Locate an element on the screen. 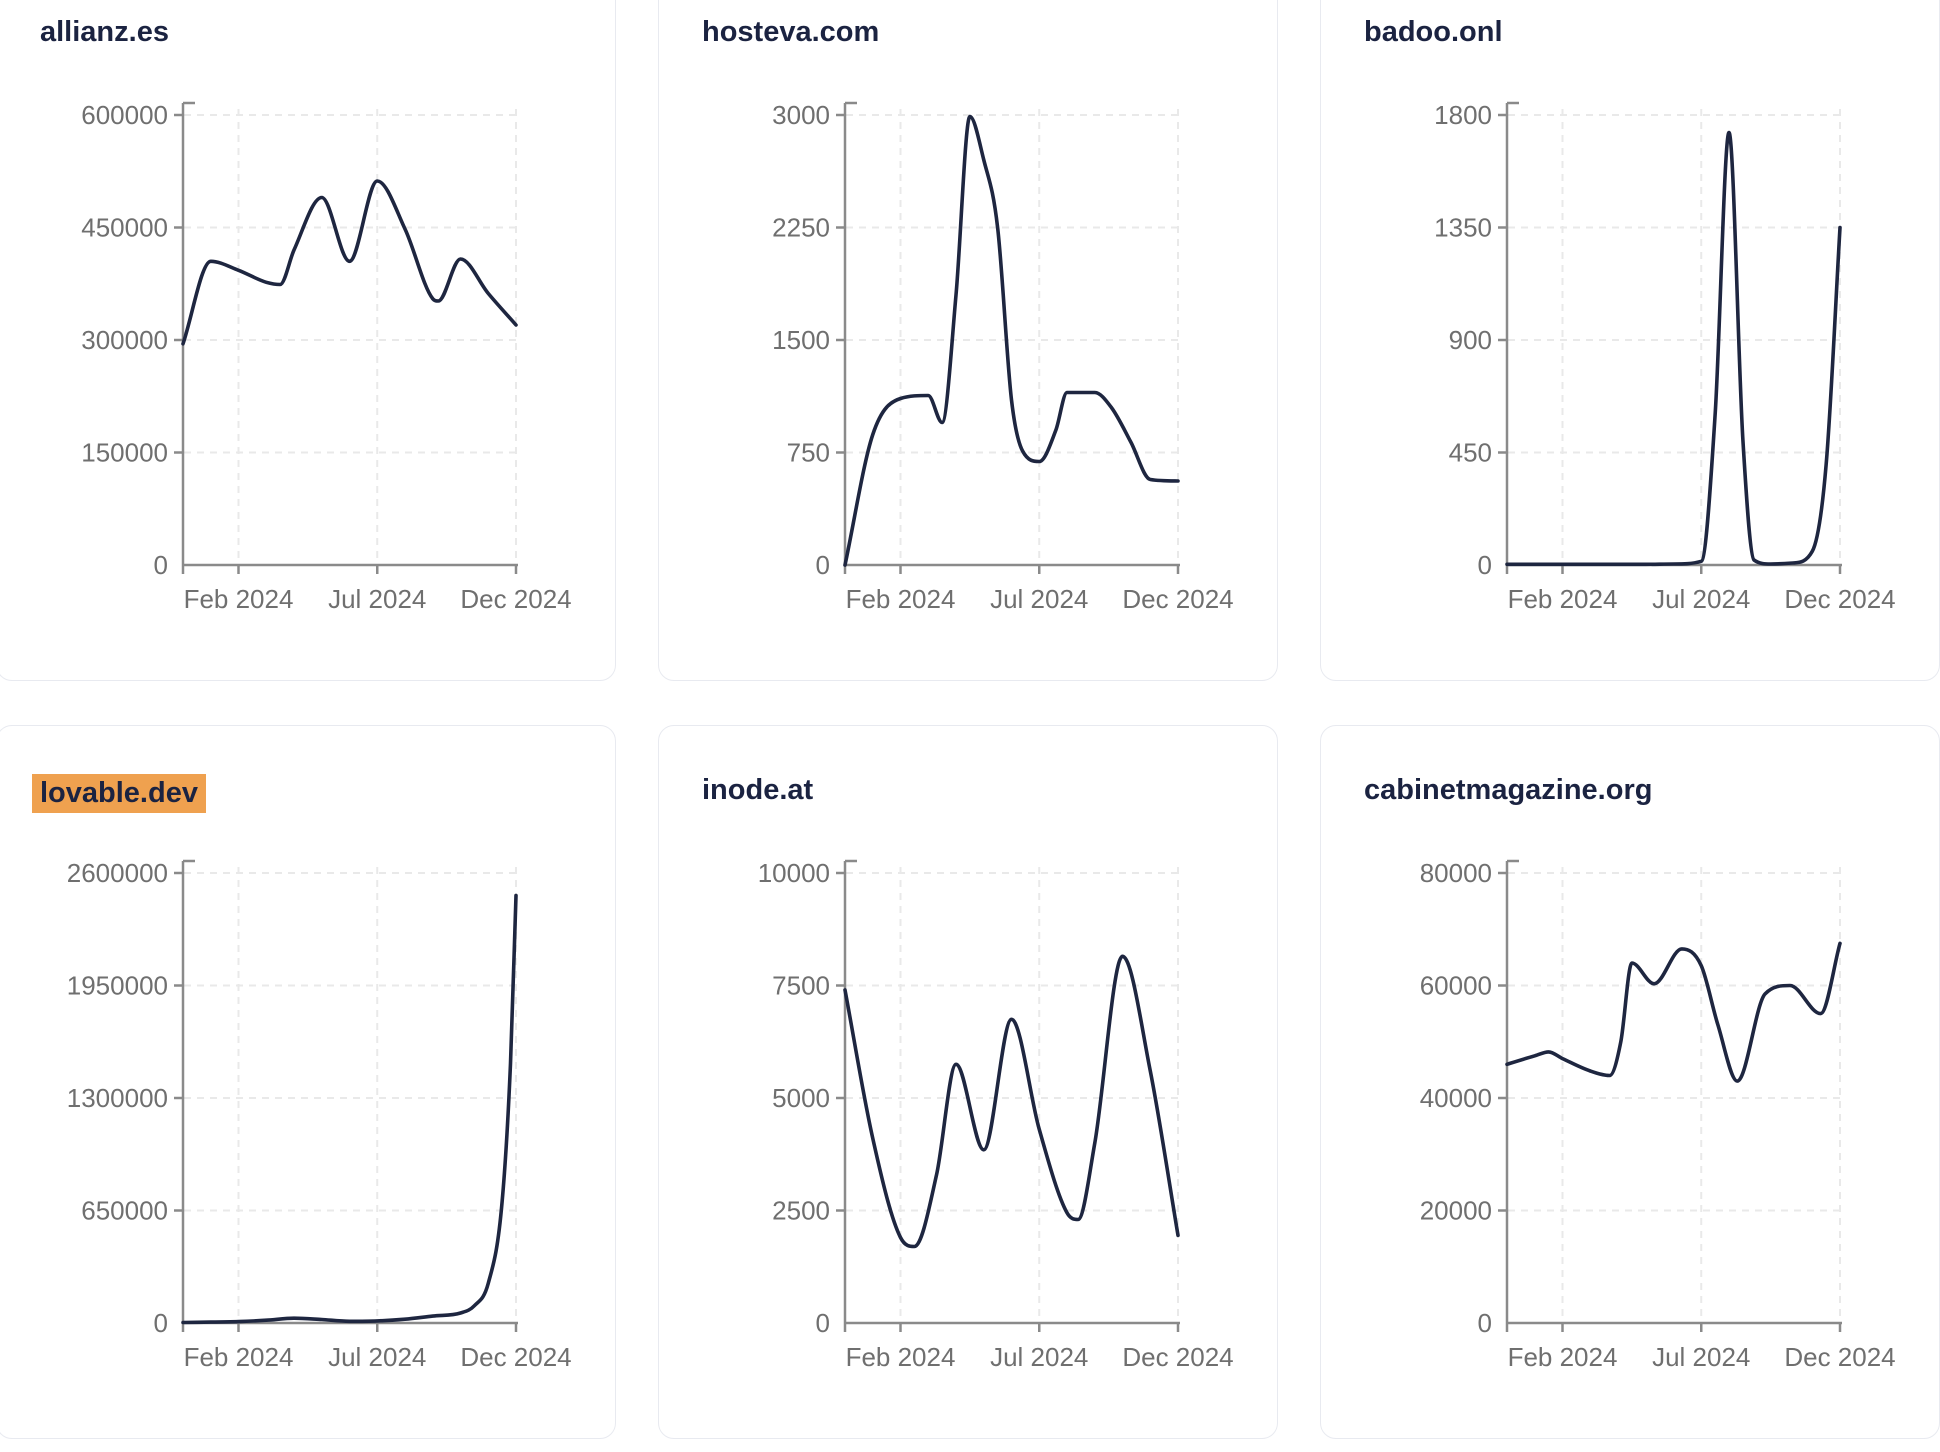 The height and width of the screenshot is (1452, 1940). svg-text: 5000 is located at coordinates (801, 1098).